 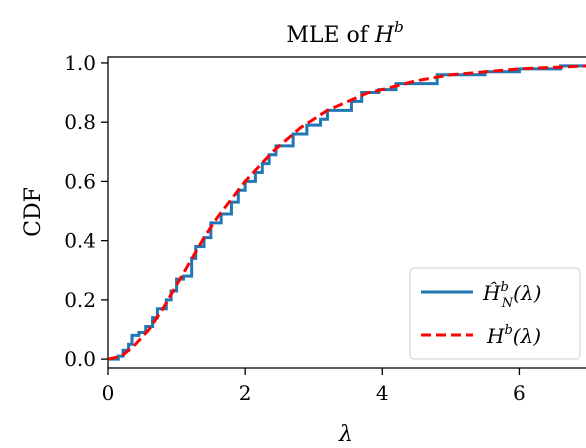 I want to click on y-tick-label: 0.2, so click(x=80, y=300).